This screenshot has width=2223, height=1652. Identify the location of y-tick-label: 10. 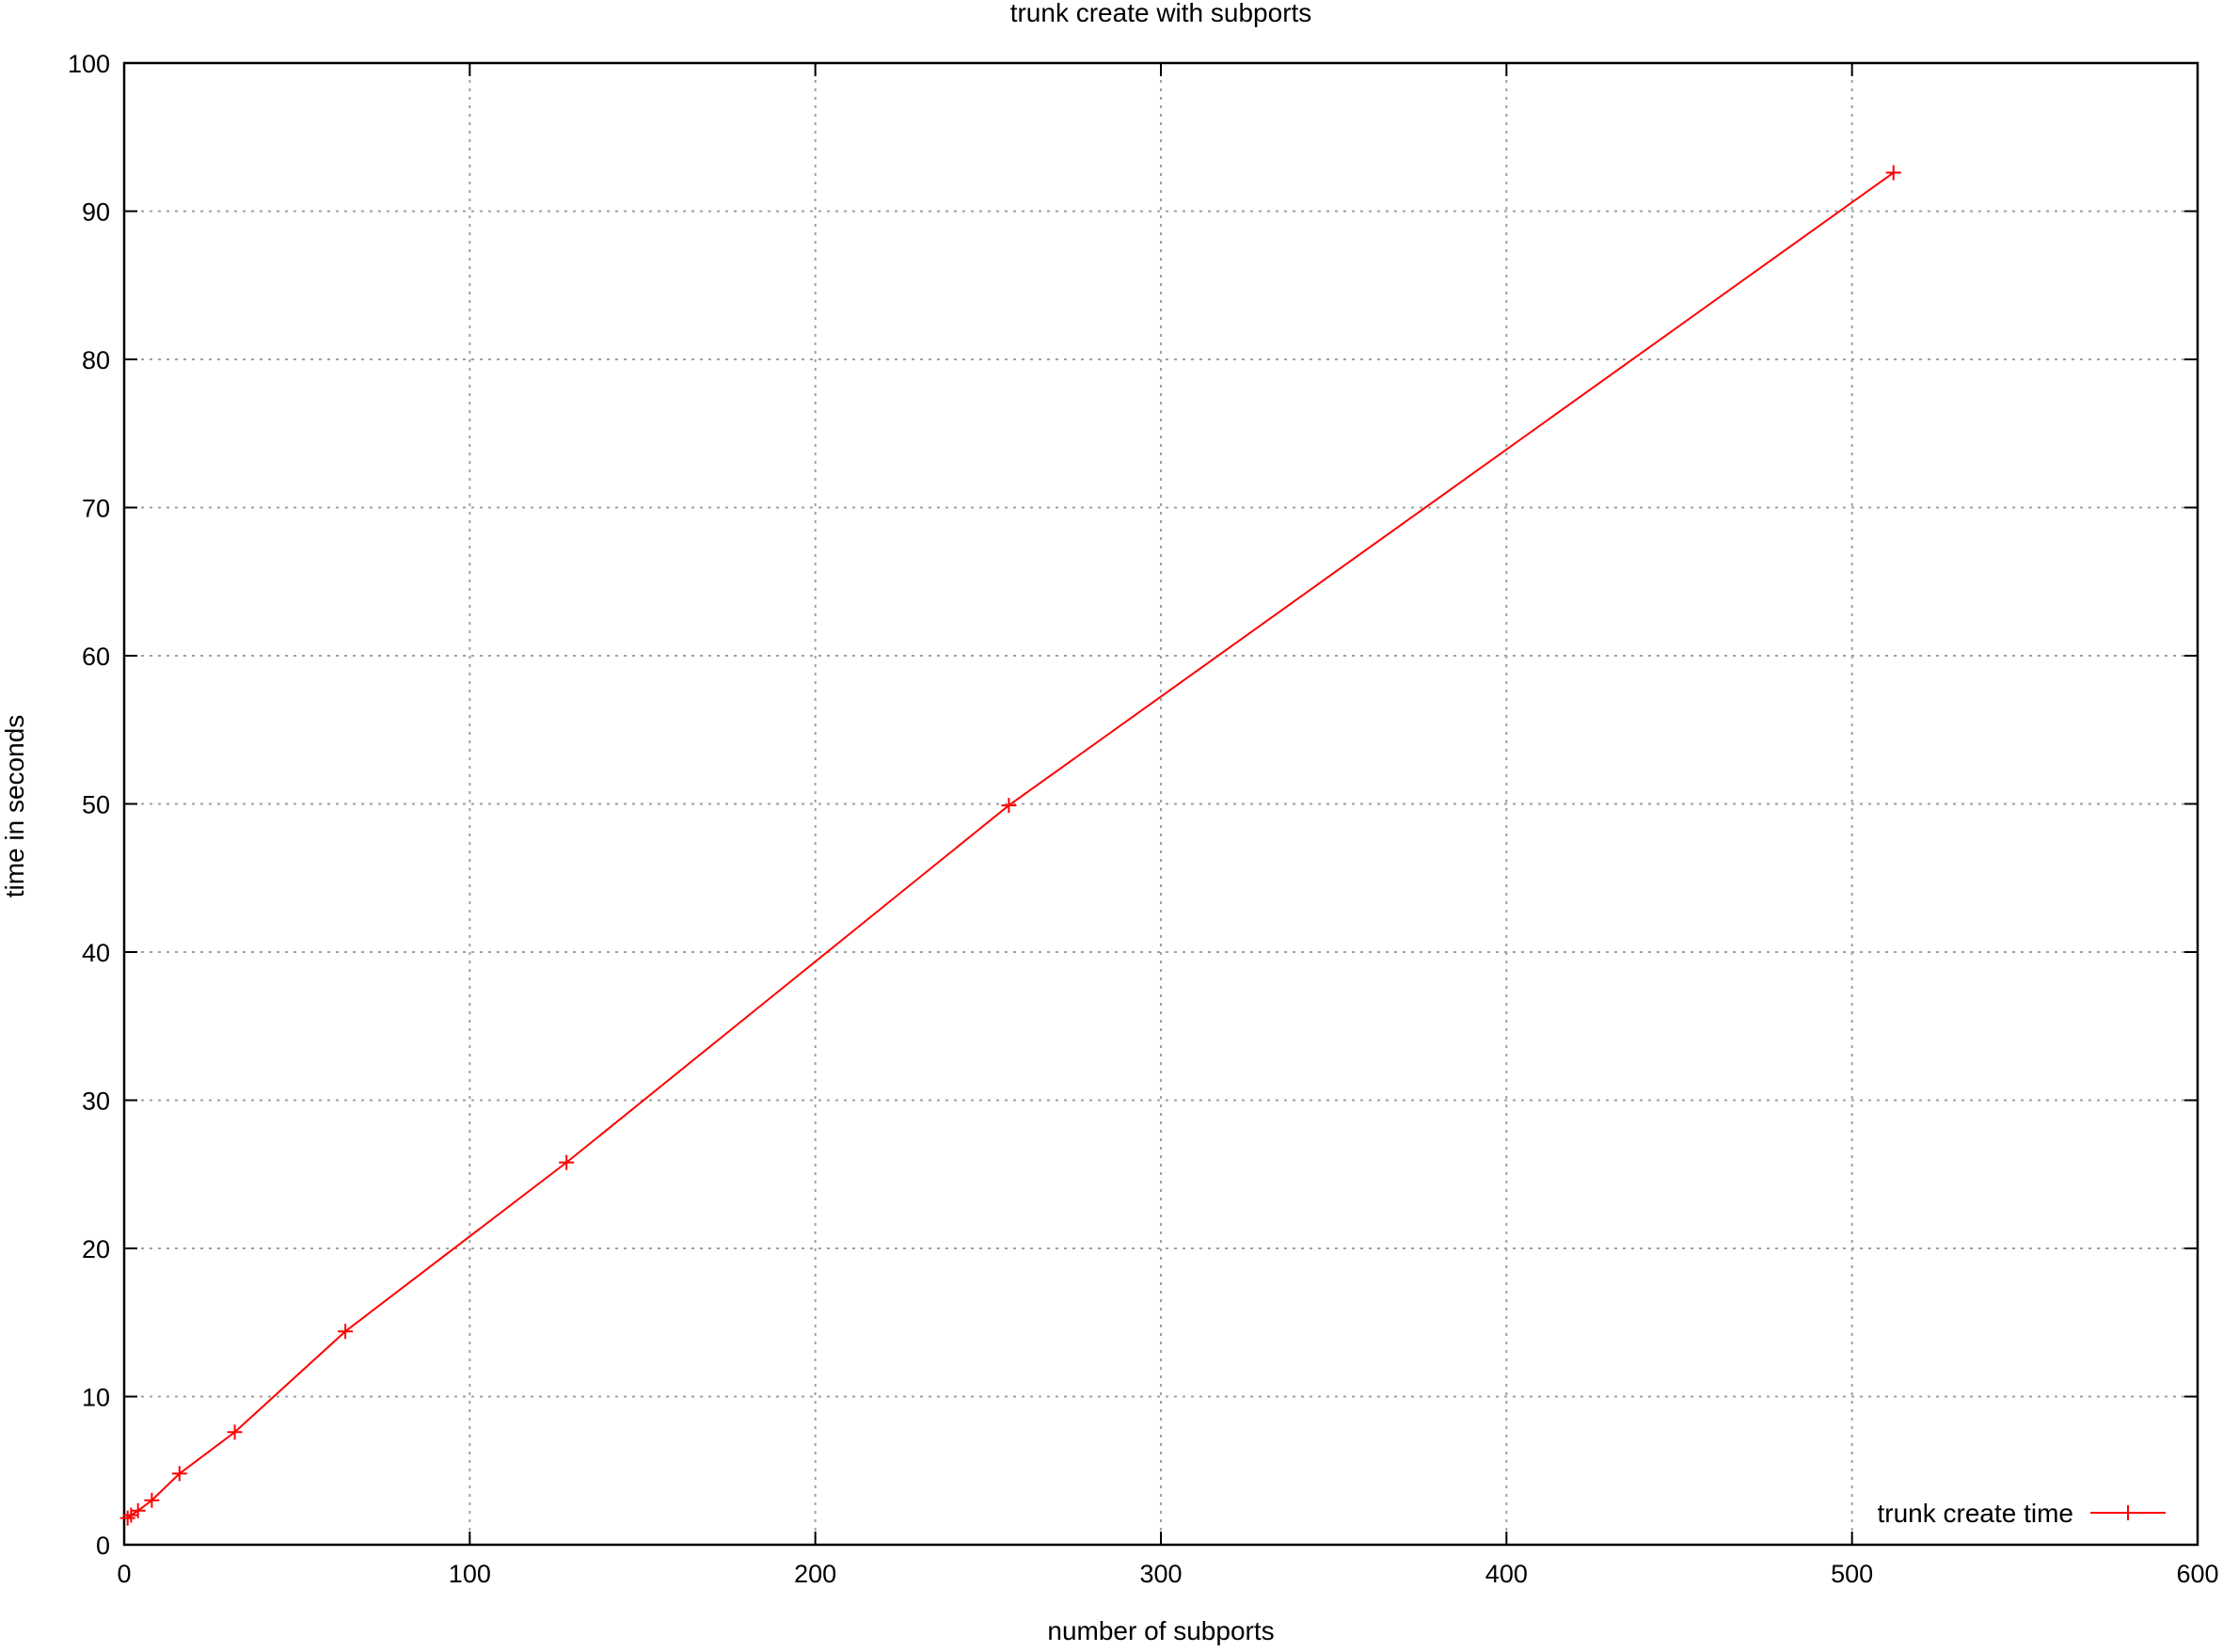
(96, 1398).